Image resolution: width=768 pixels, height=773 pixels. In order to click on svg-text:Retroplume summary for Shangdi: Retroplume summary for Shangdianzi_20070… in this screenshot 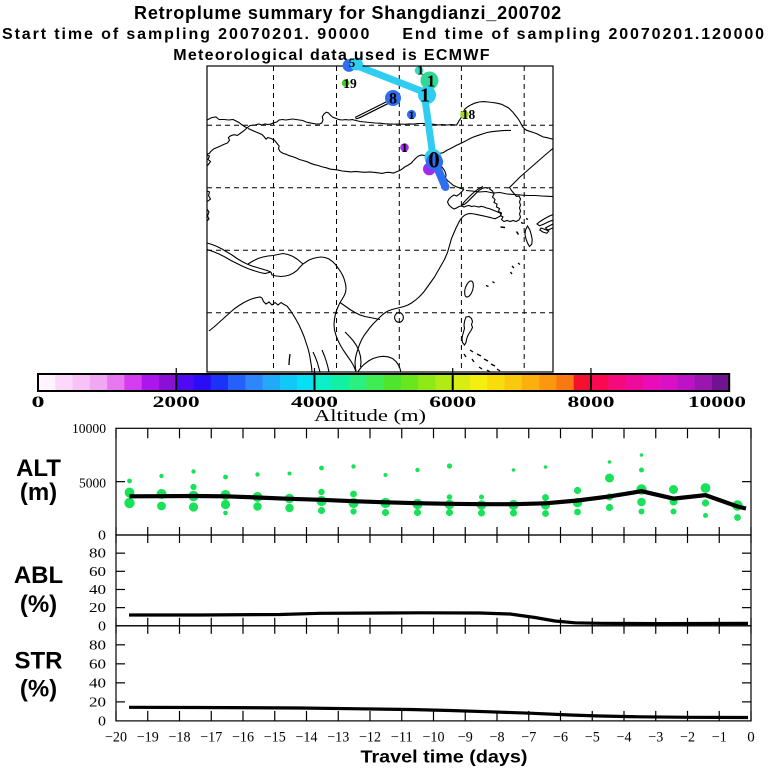, I will do `click(348, 13)`.